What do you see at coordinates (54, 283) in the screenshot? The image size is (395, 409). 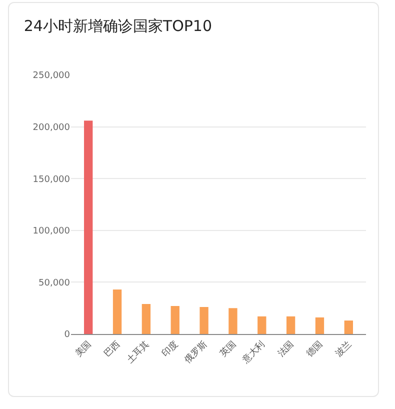 I see `y-tick-label: 50,000` at bounding box center [54, 283].